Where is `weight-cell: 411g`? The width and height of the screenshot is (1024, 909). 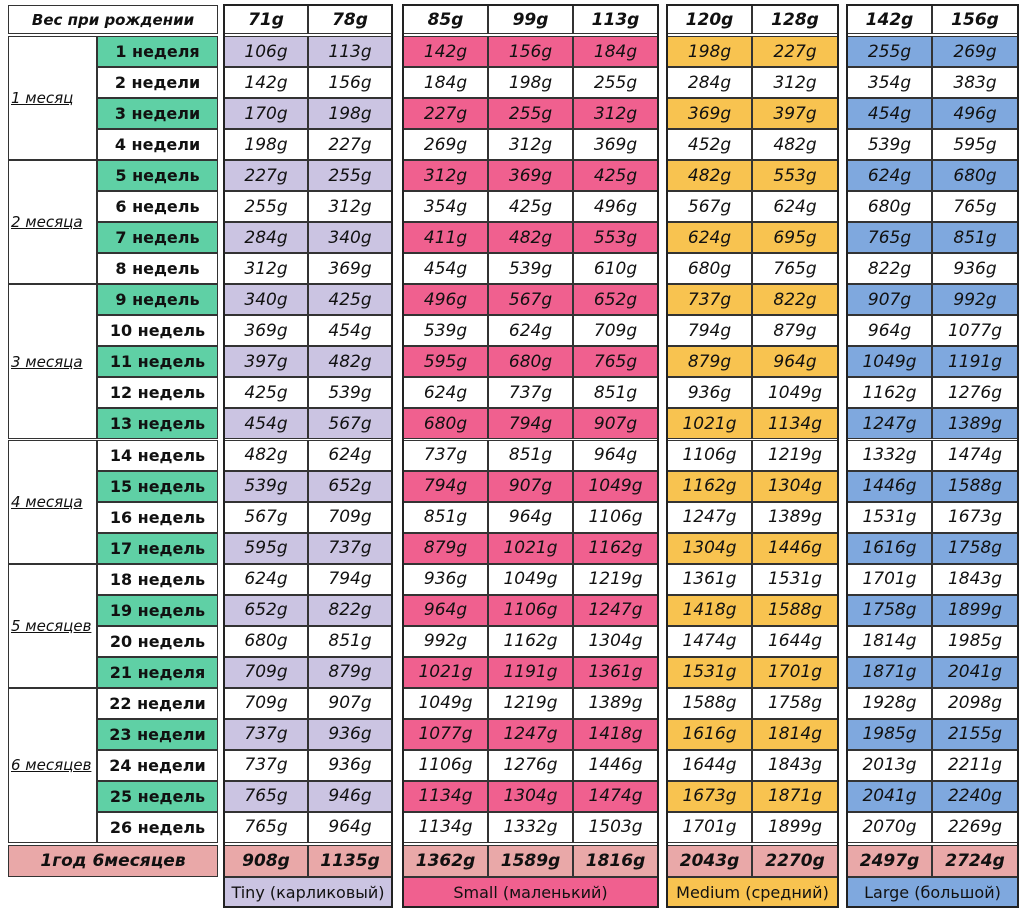
weight-cell: 411g is located at coordinates (445, 238).